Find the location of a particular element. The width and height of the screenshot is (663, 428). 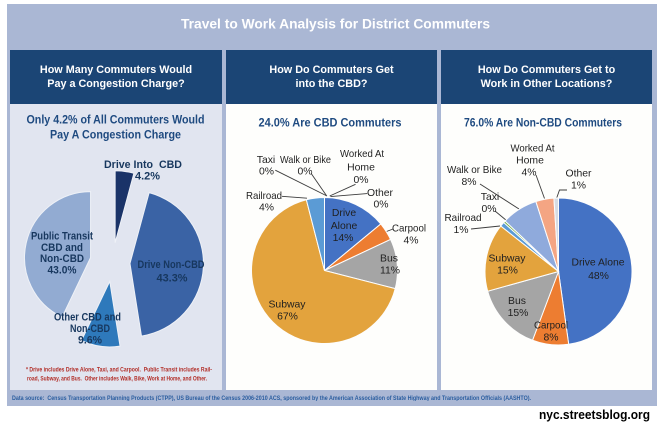

svg-text: 14% is located at coordinates (343, 238).